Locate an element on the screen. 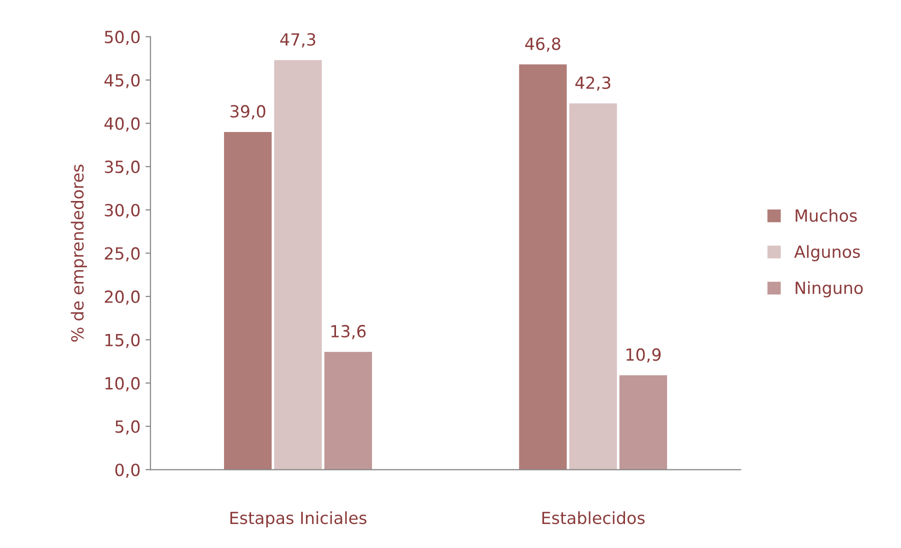 The image size is (901, 548). data-label: 13,6 is located at coordinates (348, 332).